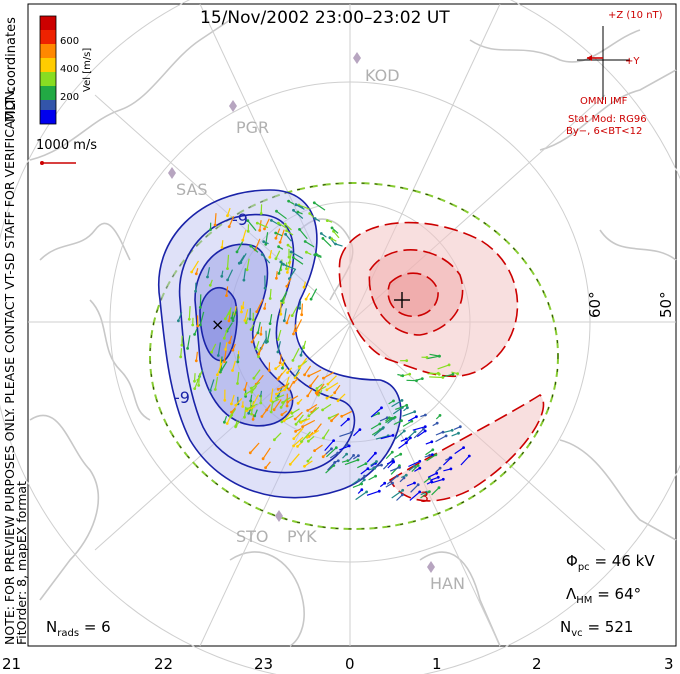 The height and width of the screenshot is (674, 680). Describe the element at coordinates (48, 70) in the screenshot. I see `velocity-colorbar` at that location.